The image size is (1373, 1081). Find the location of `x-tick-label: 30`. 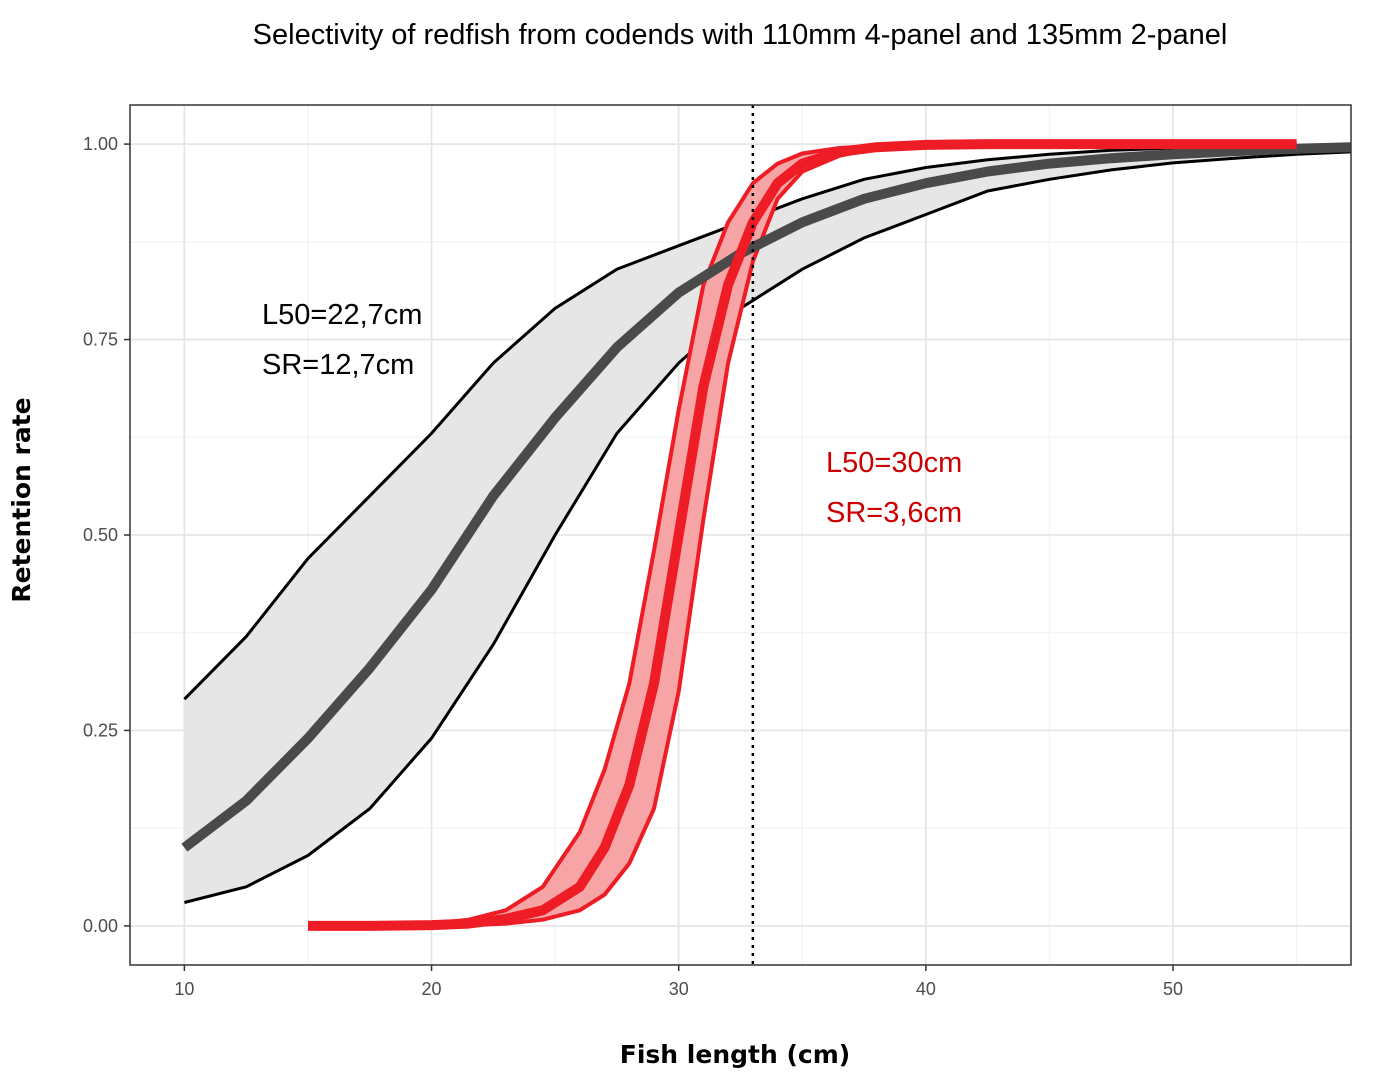

x-tick-label: 30 is located at coordinates (679, 989).